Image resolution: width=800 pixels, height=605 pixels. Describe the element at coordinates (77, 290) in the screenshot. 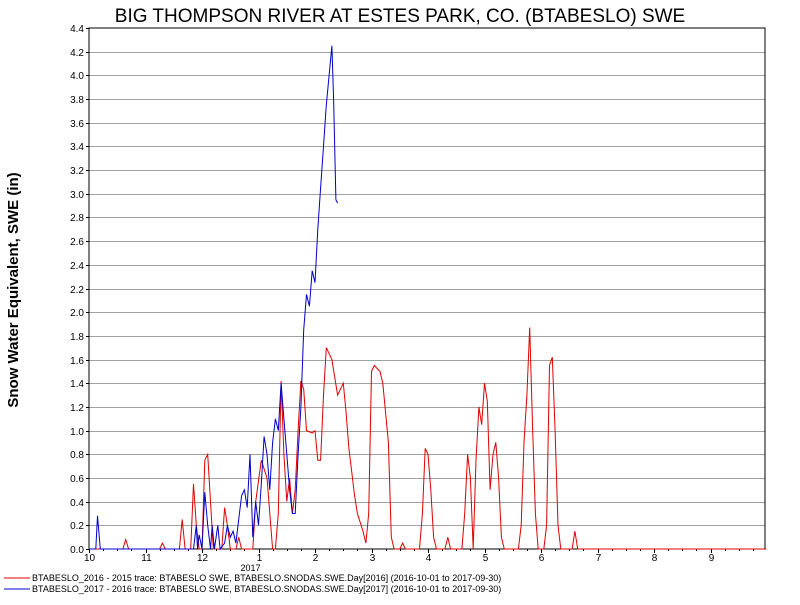

I see `y-tick-label: 2.2` at that location.